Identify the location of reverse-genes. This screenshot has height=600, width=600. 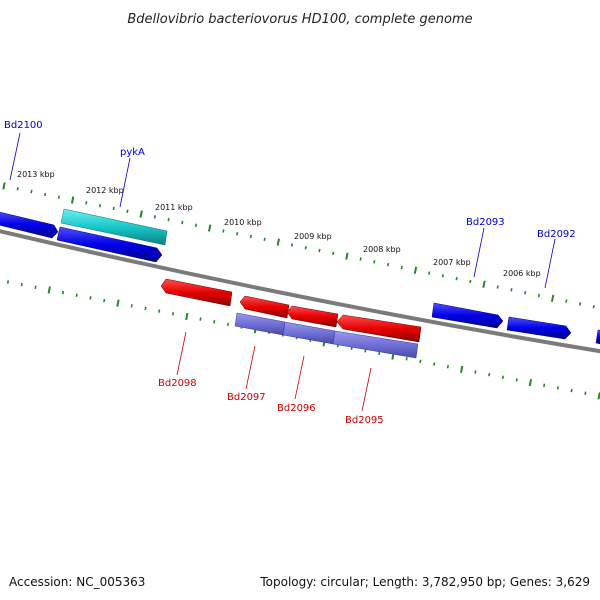
(291, 318).